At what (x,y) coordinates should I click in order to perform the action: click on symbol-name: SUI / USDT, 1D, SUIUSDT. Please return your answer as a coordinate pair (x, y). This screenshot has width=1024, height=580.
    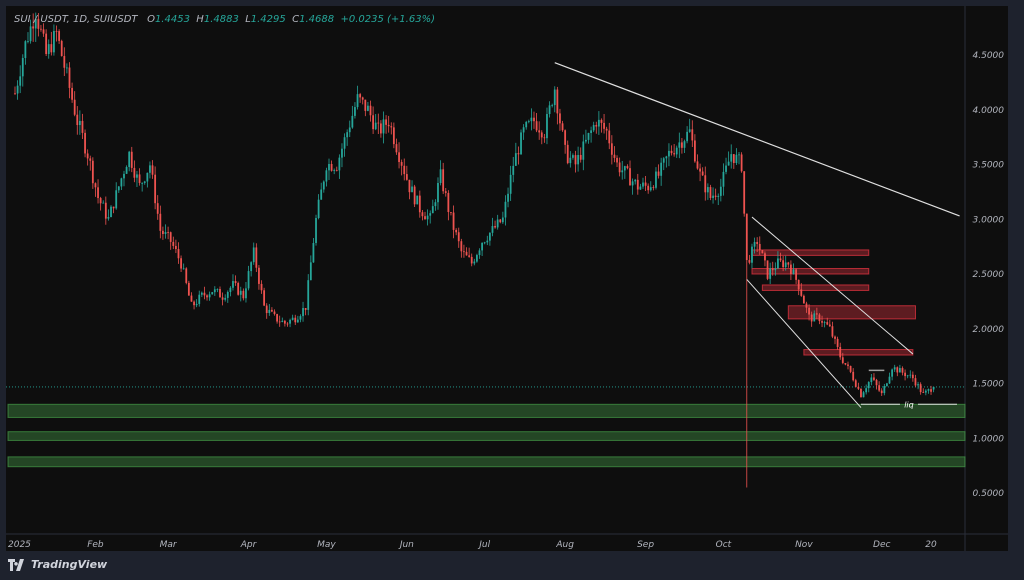
    Looking at the image, I should click on (76, 19).